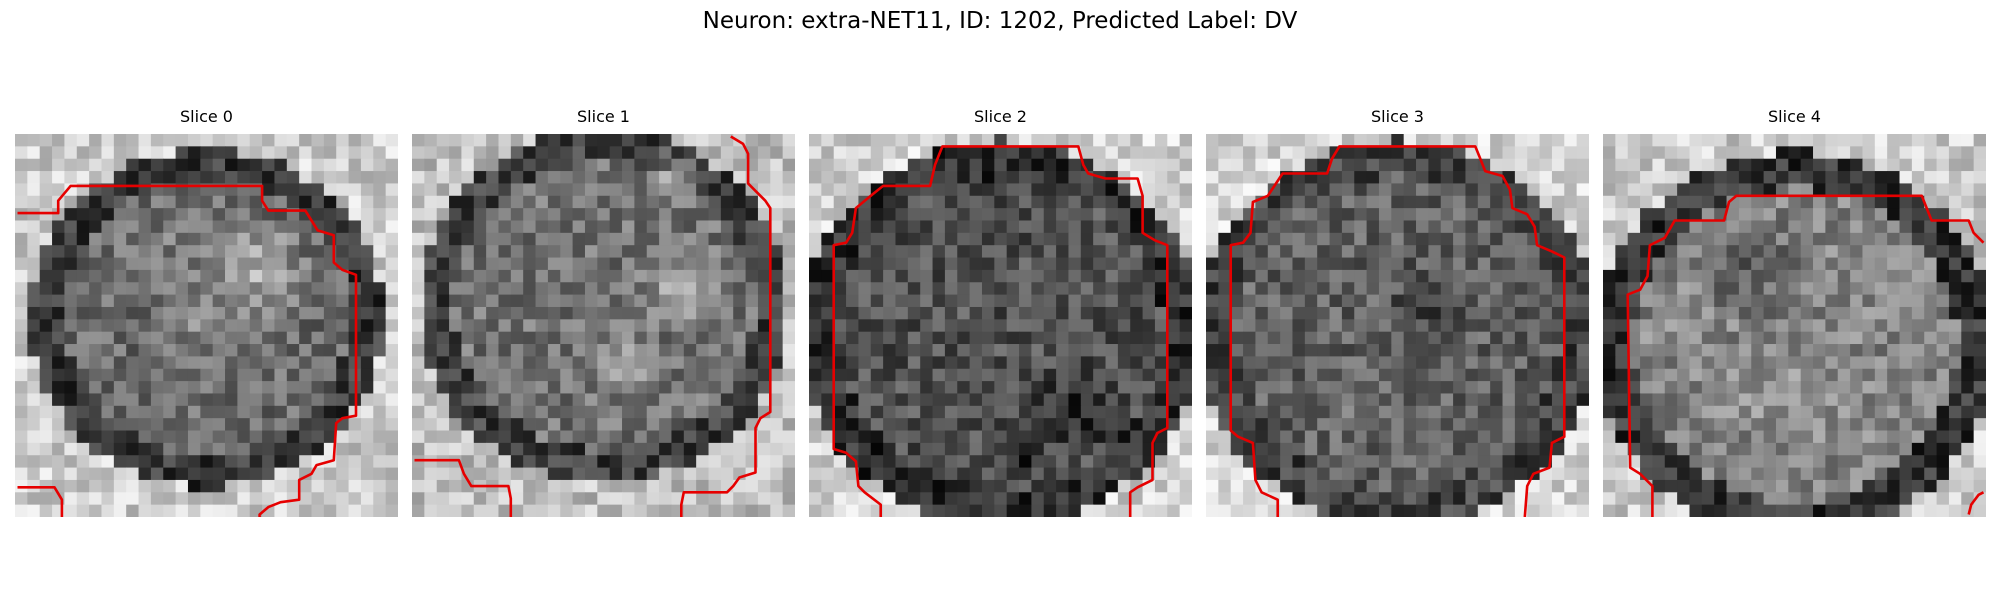 The image size is (2000, 600). I want to click on slice-panel-4: Slice 4, so click(1794, 312).